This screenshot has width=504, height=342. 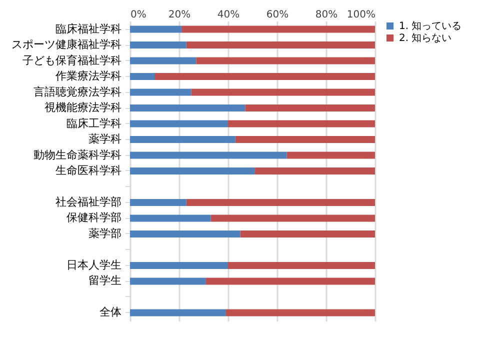 What do you see at coordinates (326, 15) in the screenshot?
I see `x-tick-label: 80%` at bounding box center [326, 15].